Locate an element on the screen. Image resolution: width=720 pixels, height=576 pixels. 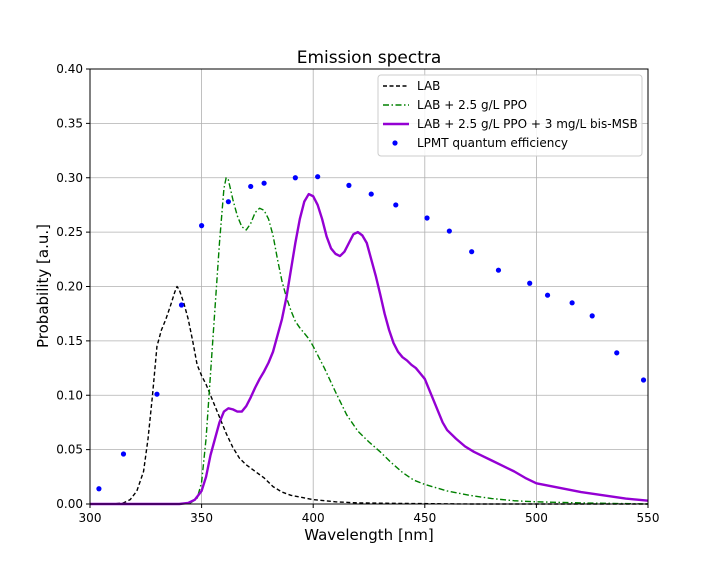
y-tick-label: 0.30 is located at coordinates (69, 178).